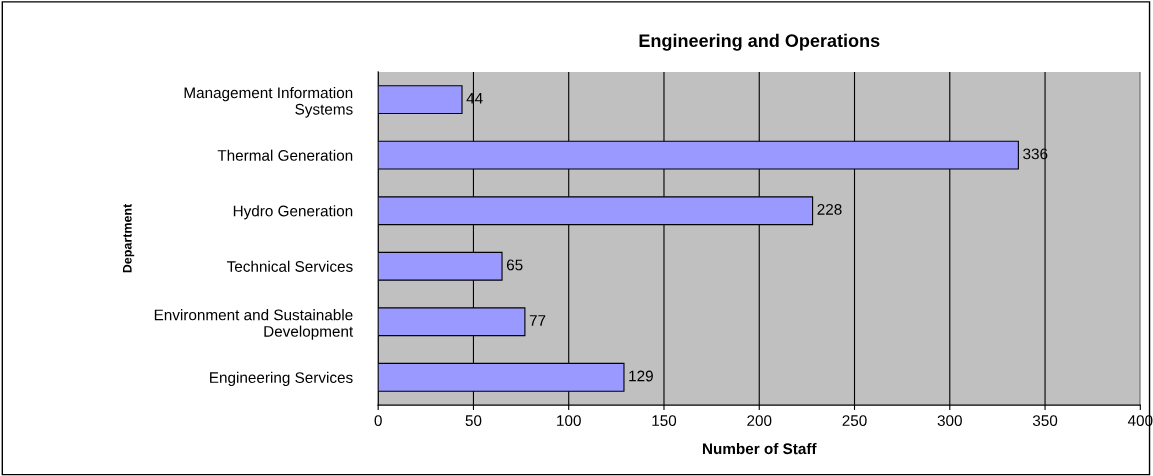 This screenshot has height=476, width=1153. What do you see at coordinates (569, 421) in the screenshot?
I see `x-tick-label: 100` at bounding box center [569, 421].